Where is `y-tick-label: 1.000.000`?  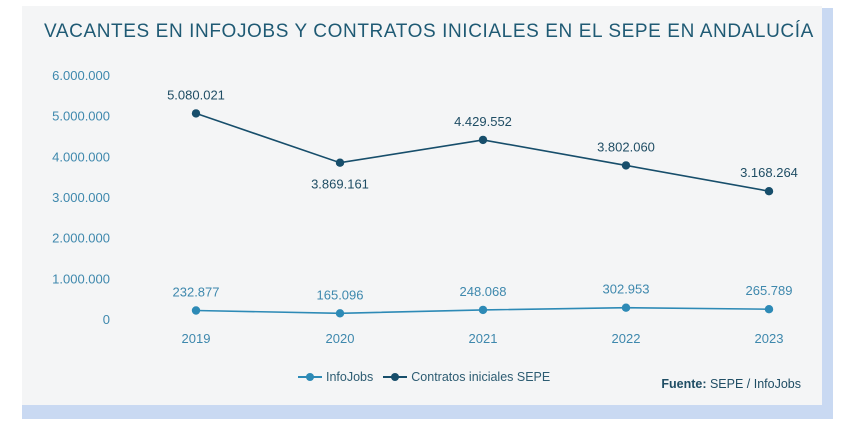
y-tick-label: 1.000.000 is located at coordinates (81, 278).